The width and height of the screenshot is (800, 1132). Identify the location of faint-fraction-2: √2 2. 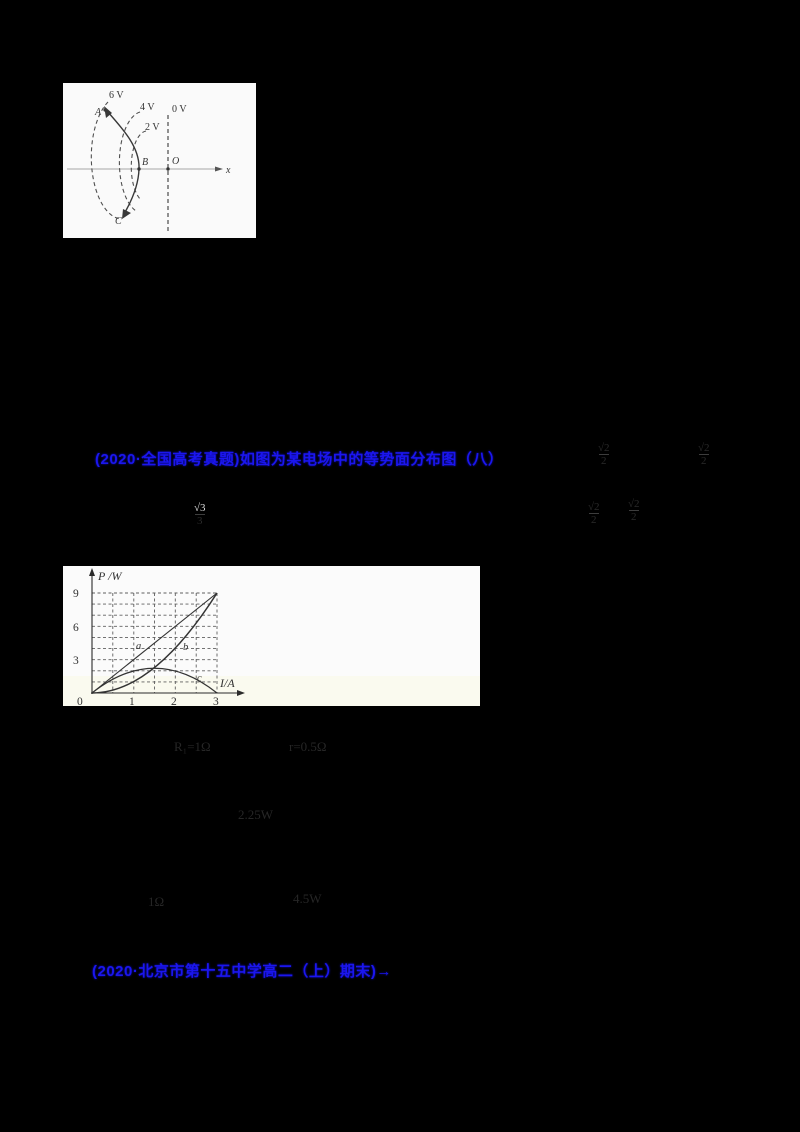
(704, 455).